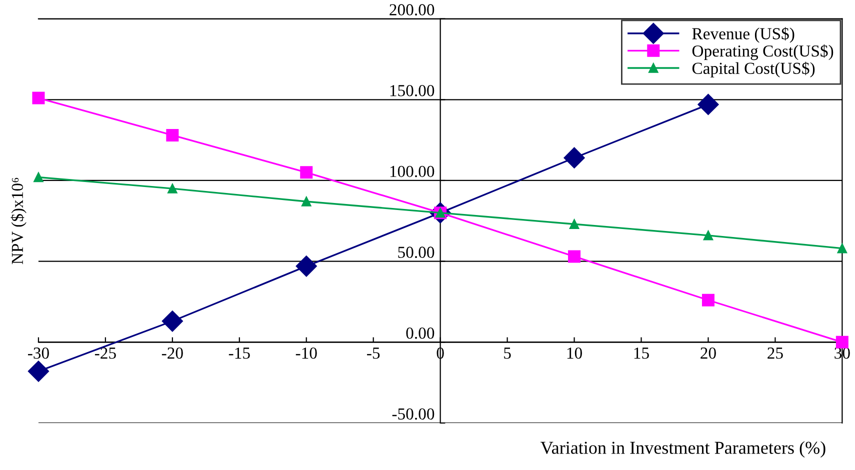  What do you see at coordinates (708, 353) in the screenshot?
I see `x-tick-label: 20` at bounding box center [708, 353].